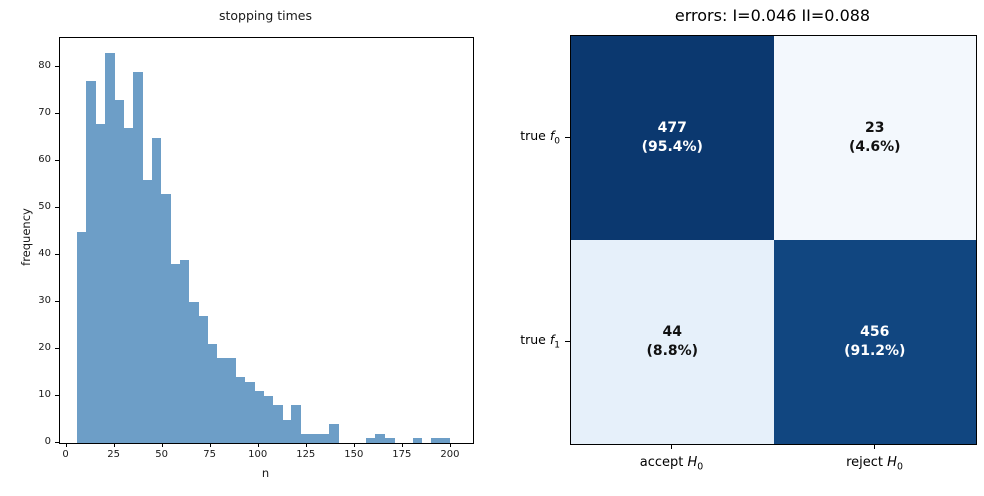 Image resolution: width=984 pixels, height=496 pixels. What do you see at coordinates (44, 301) in the screenshot?
I see `y-tick-label: 30` at bounding box center [44, 301].